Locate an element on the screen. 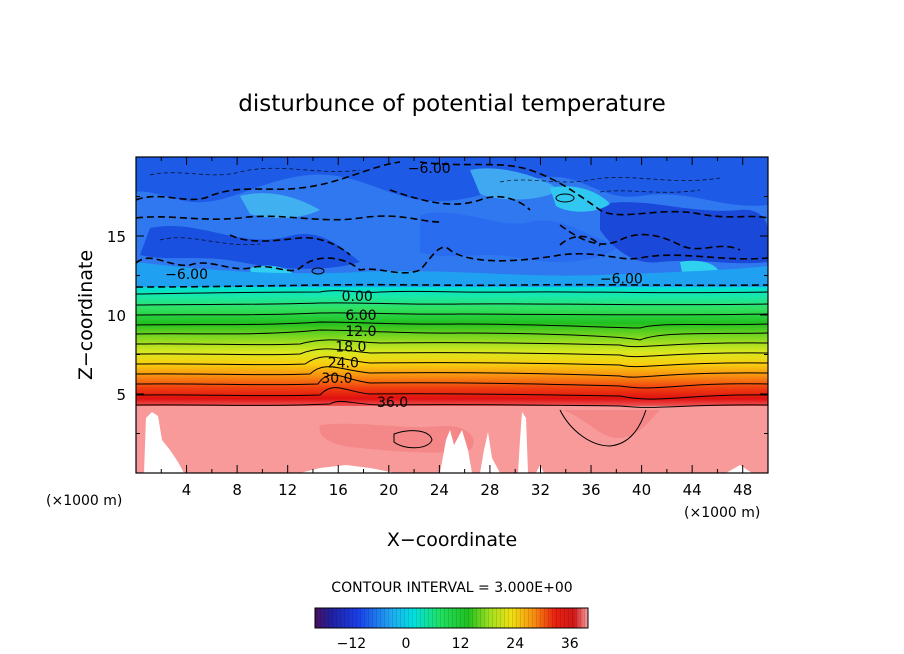  colorbar-tick-label: −12 is located at coordinates (352, 644).